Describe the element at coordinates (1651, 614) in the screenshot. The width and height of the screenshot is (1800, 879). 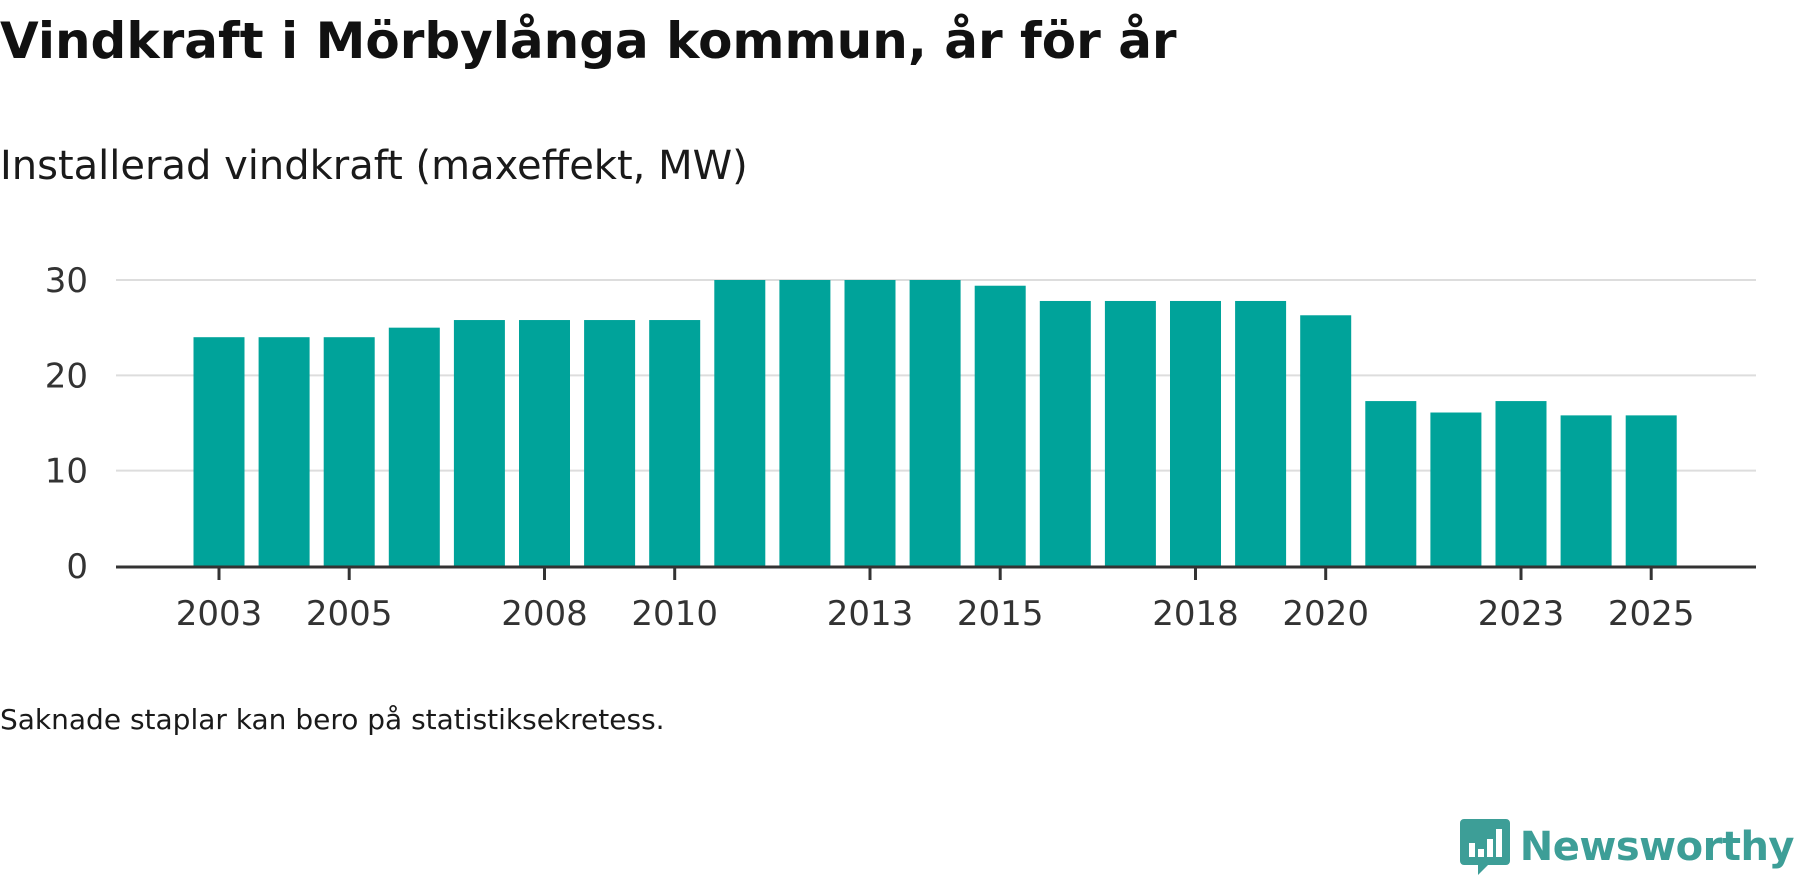
I see `x-tick-label: 2025` at that location.